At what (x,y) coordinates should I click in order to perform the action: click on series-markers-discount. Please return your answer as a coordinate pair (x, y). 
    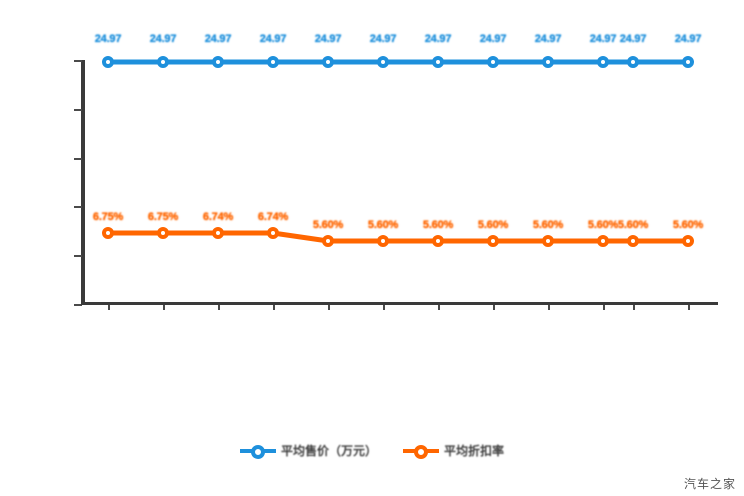
    Looking at the image, I should click on (398, 237).